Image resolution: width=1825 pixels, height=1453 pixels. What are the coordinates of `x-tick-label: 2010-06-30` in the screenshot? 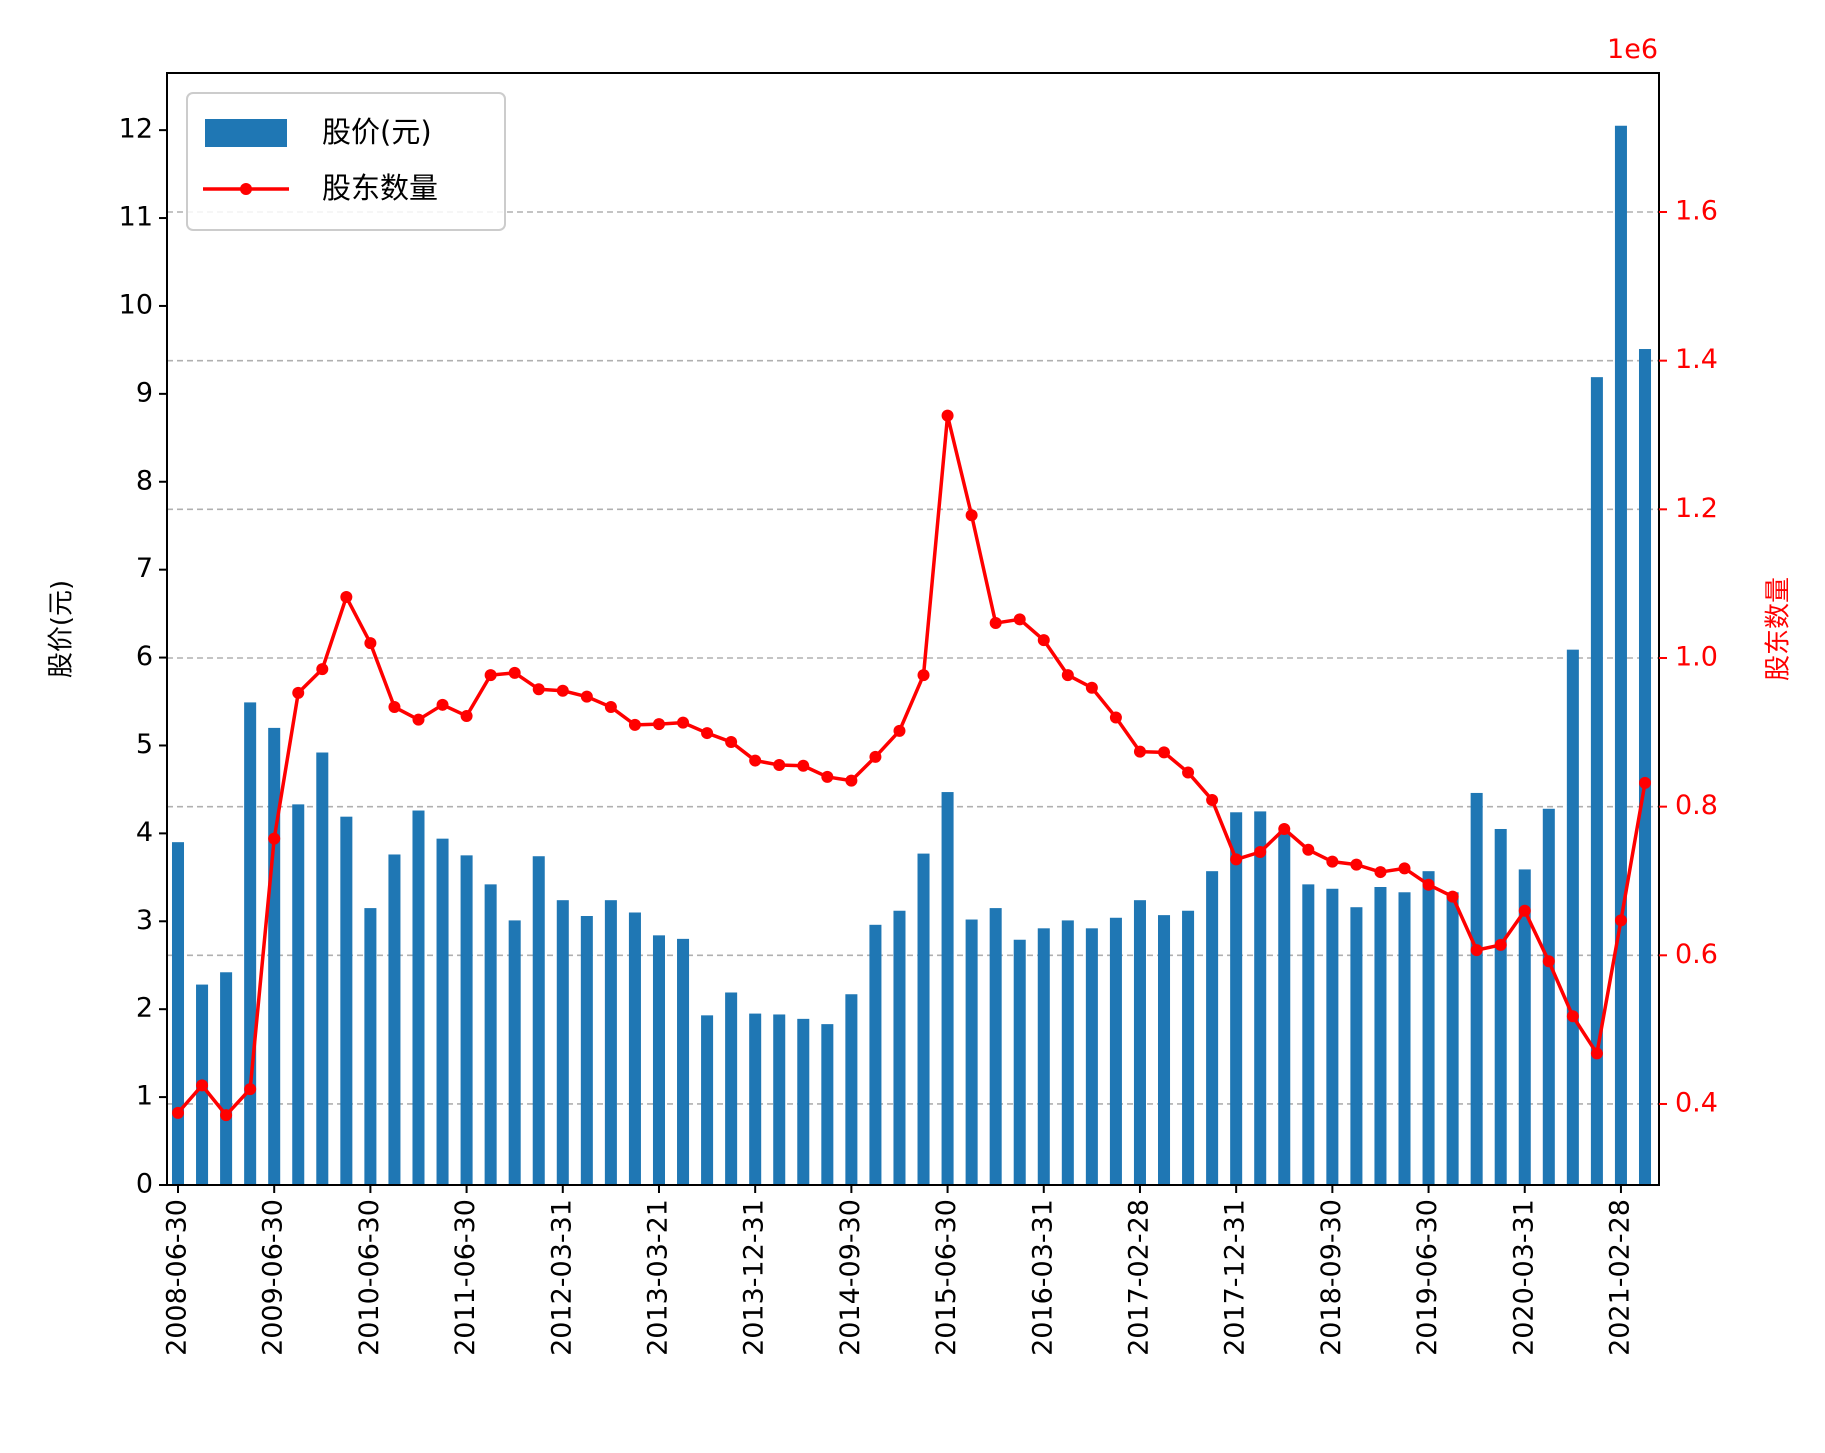 It's located at (369, 1277).